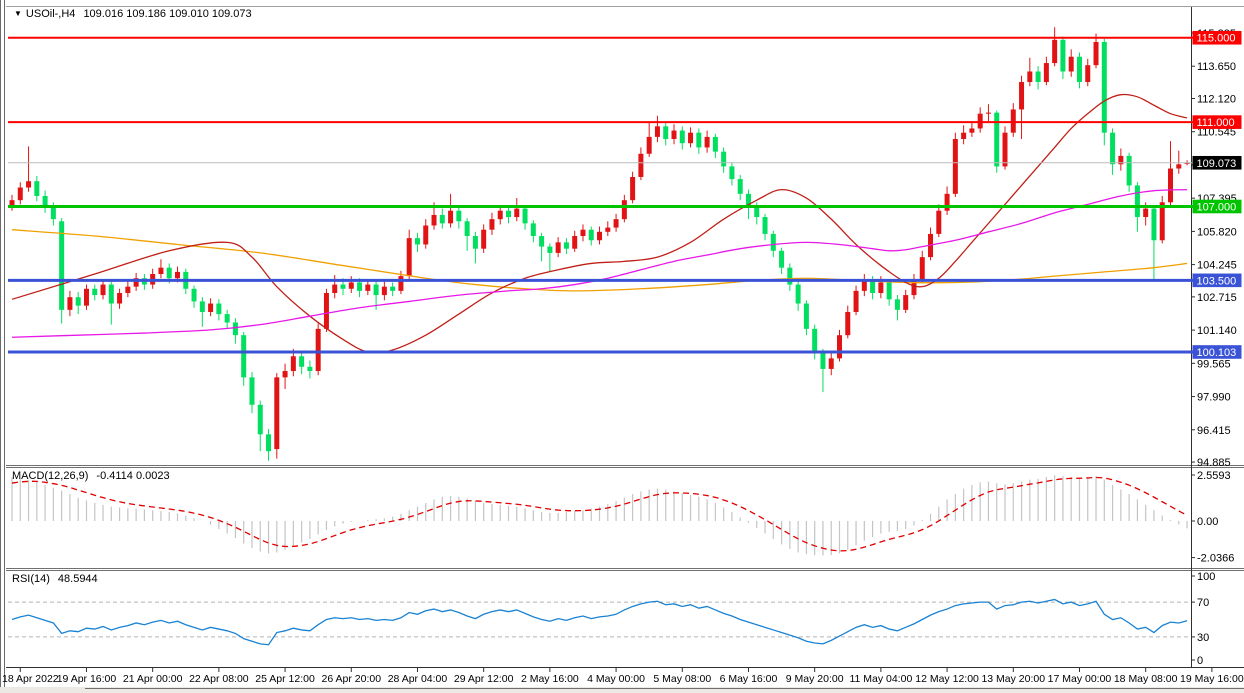  I want to click on price-badge-109.073: 109.073, so click(1217, 162).